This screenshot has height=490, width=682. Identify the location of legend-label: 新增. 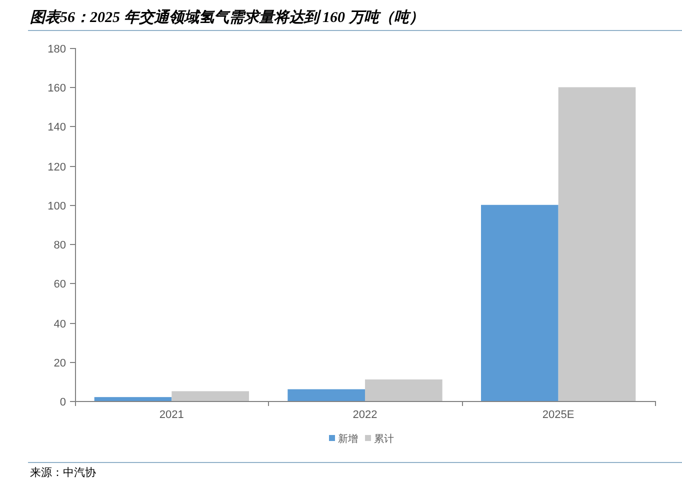
(348, 439).